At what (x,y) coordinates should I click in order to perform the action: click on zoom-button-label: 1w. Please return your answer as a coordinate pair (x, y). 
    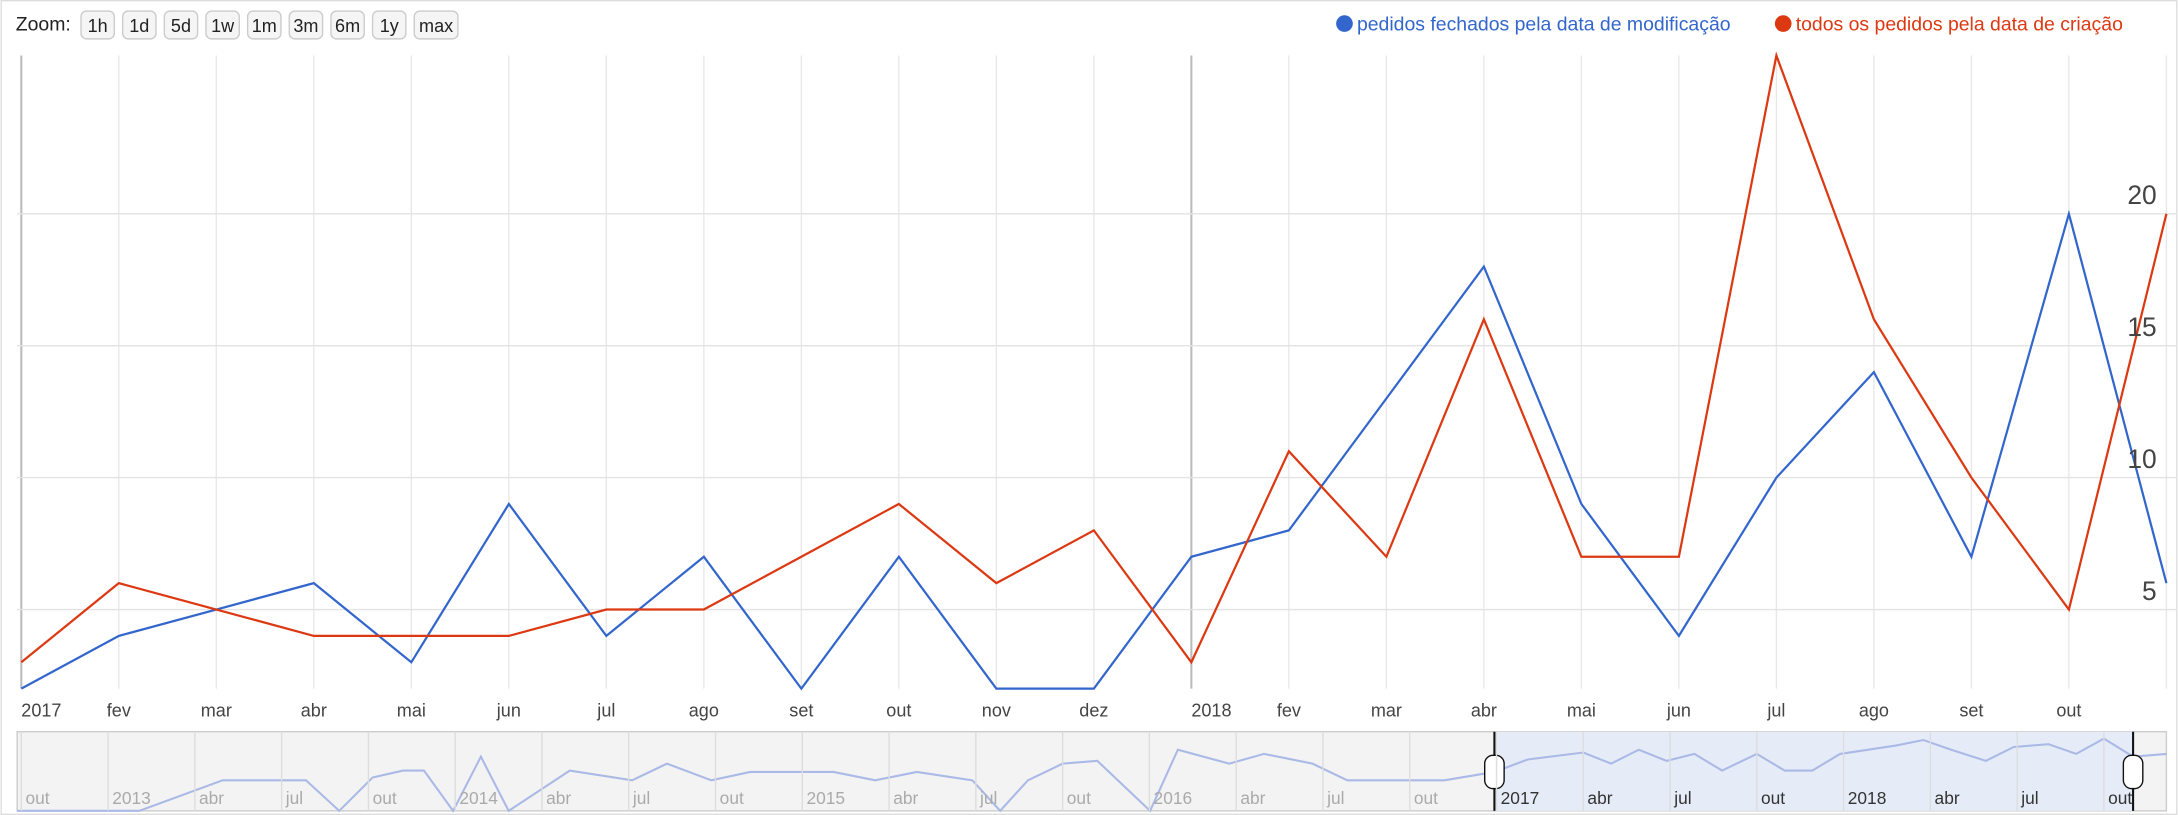
    Looking at the image, I should click on (223, 26).